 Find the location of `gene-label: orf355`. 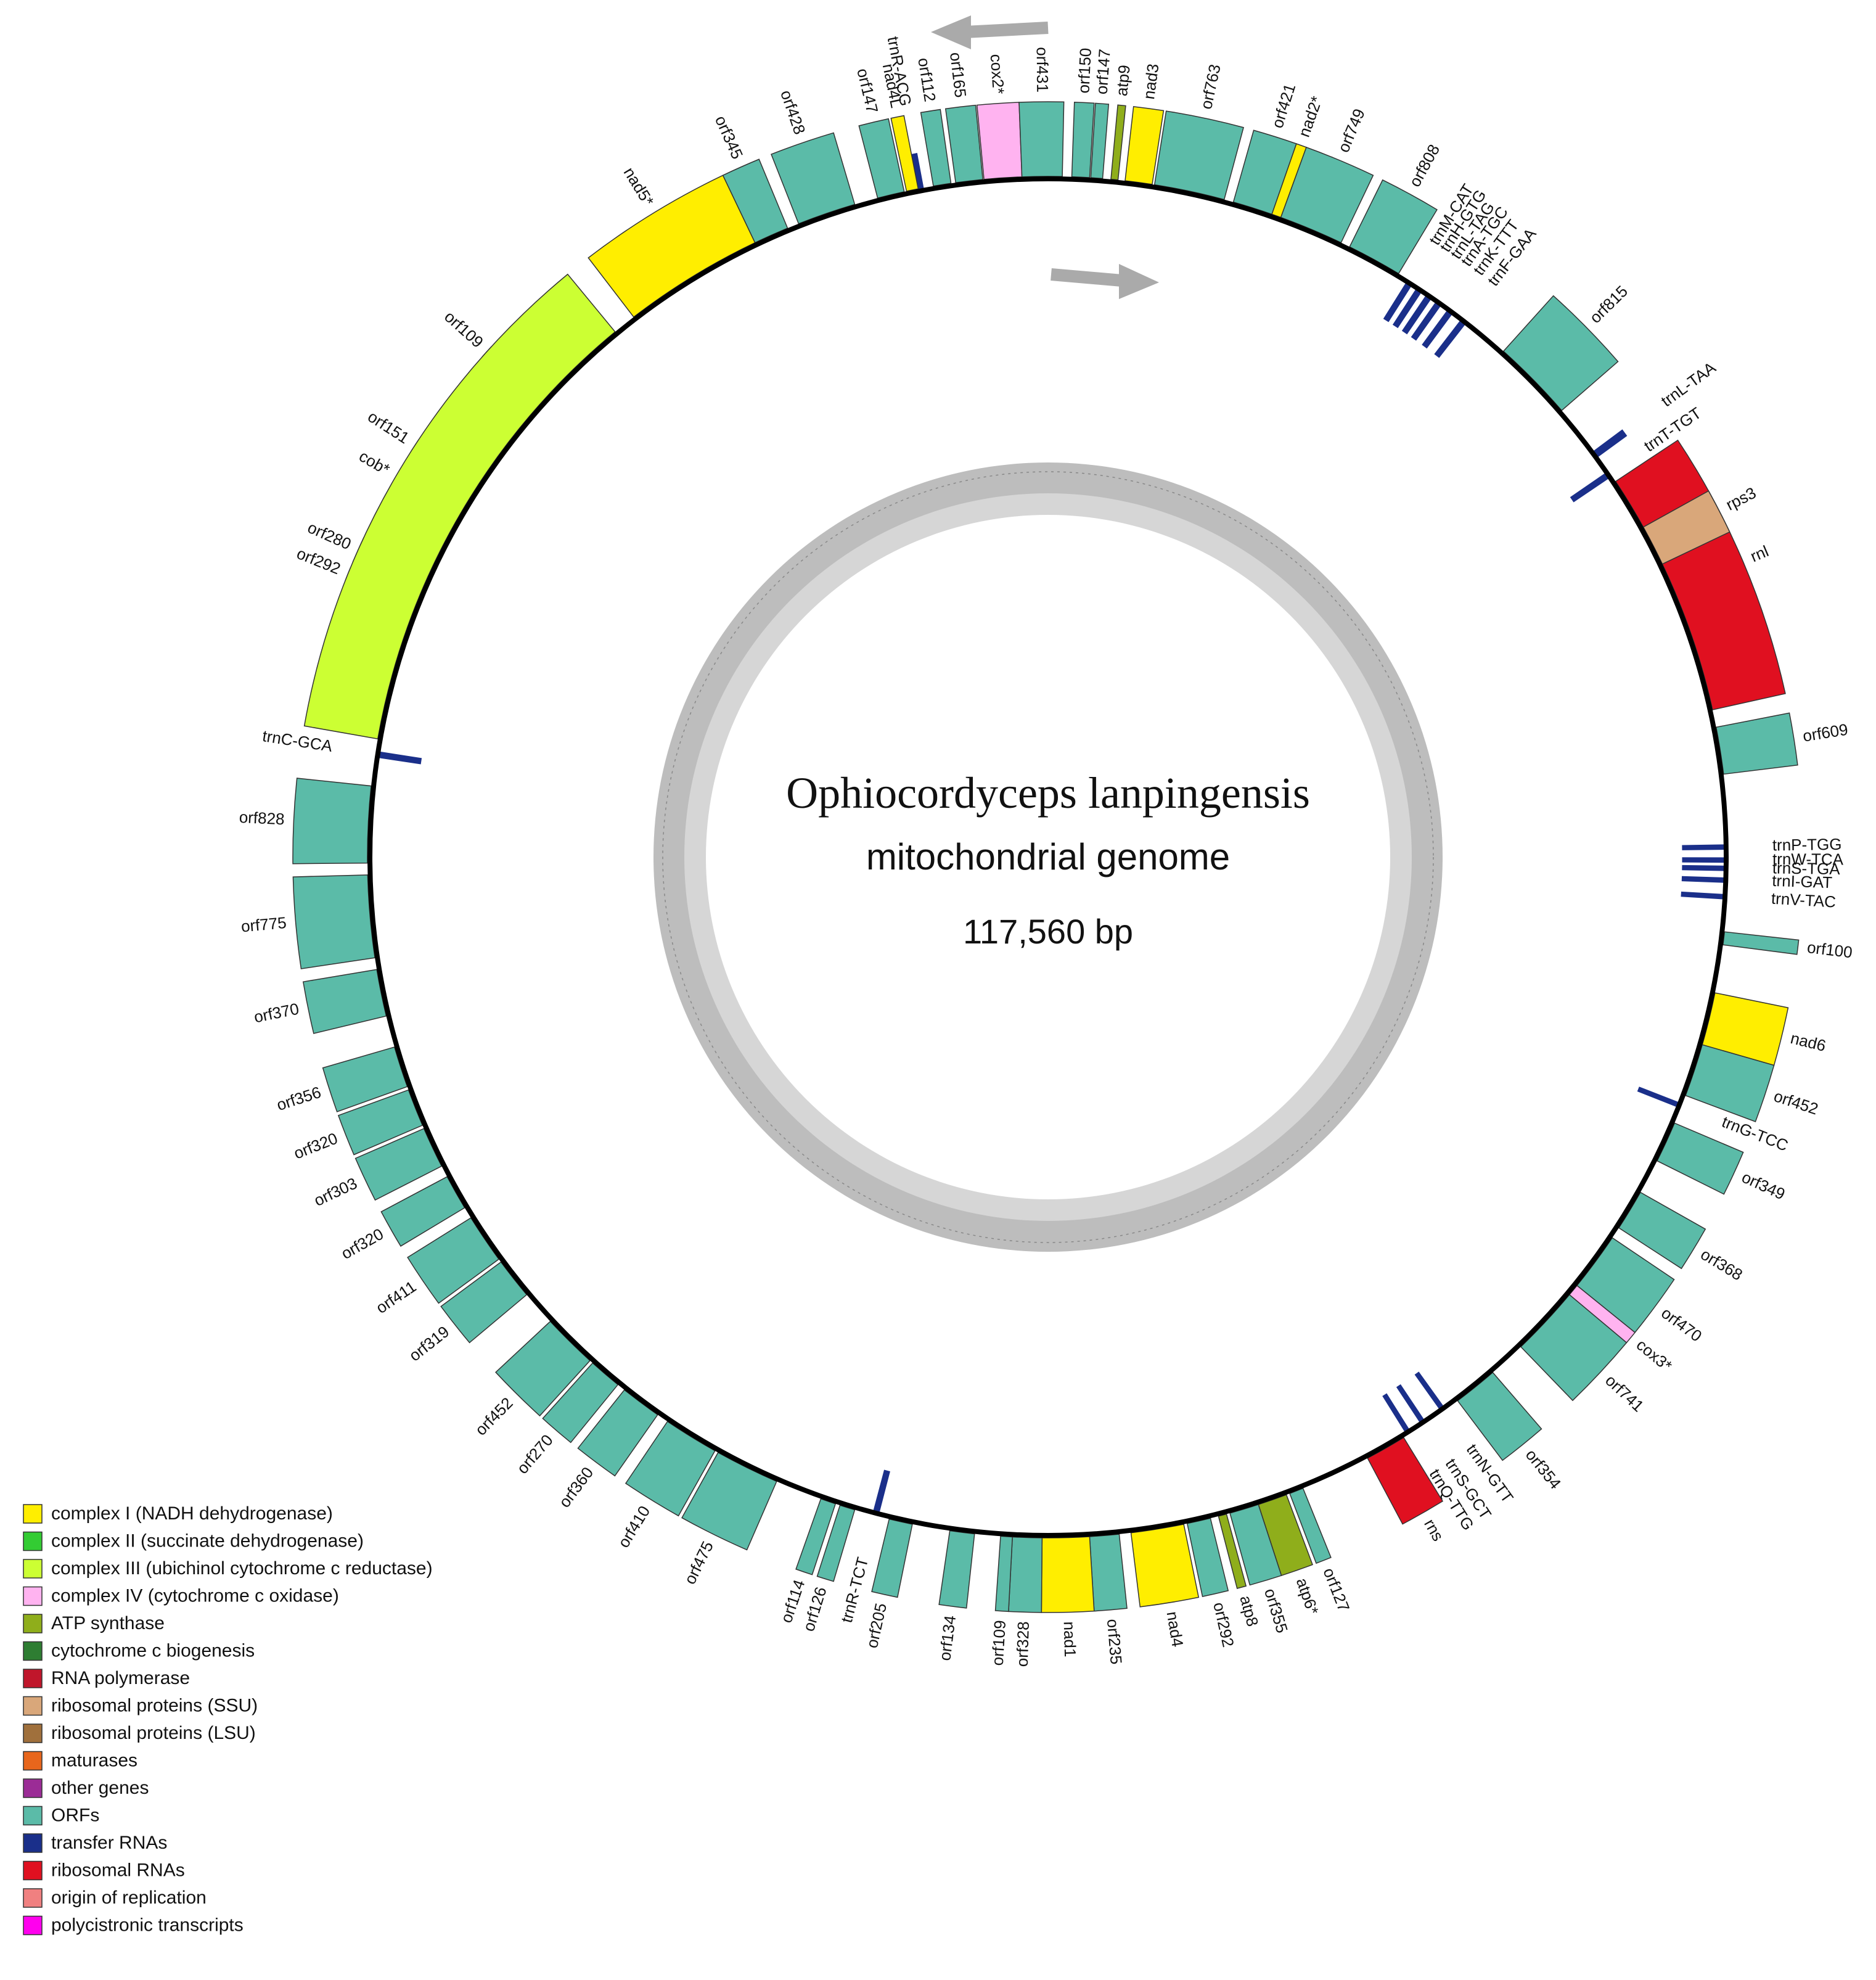

gene-label: orf355 is located at coordinates (1276, 1610).